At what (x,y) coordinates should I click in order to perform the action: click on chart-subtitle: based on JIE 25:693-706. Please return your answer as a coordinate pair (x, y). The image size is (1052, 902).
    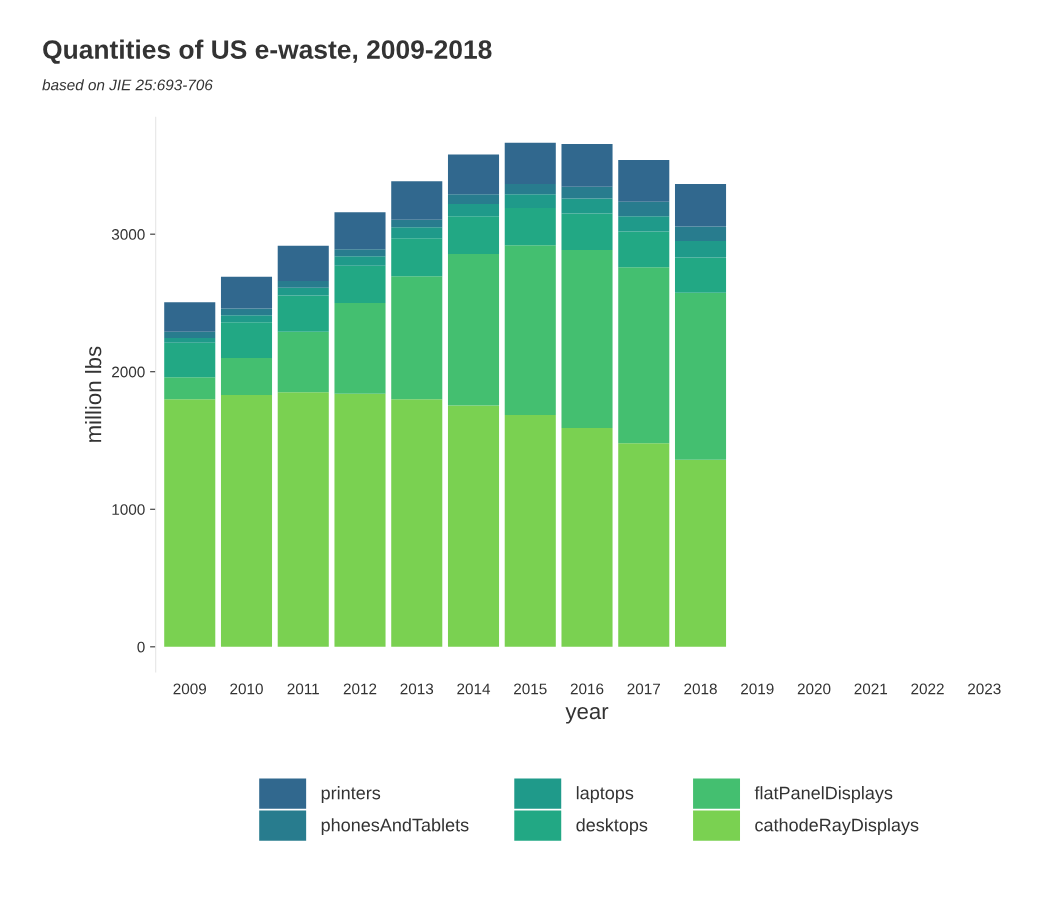
    Looking at the image, I should click on (127, 85).